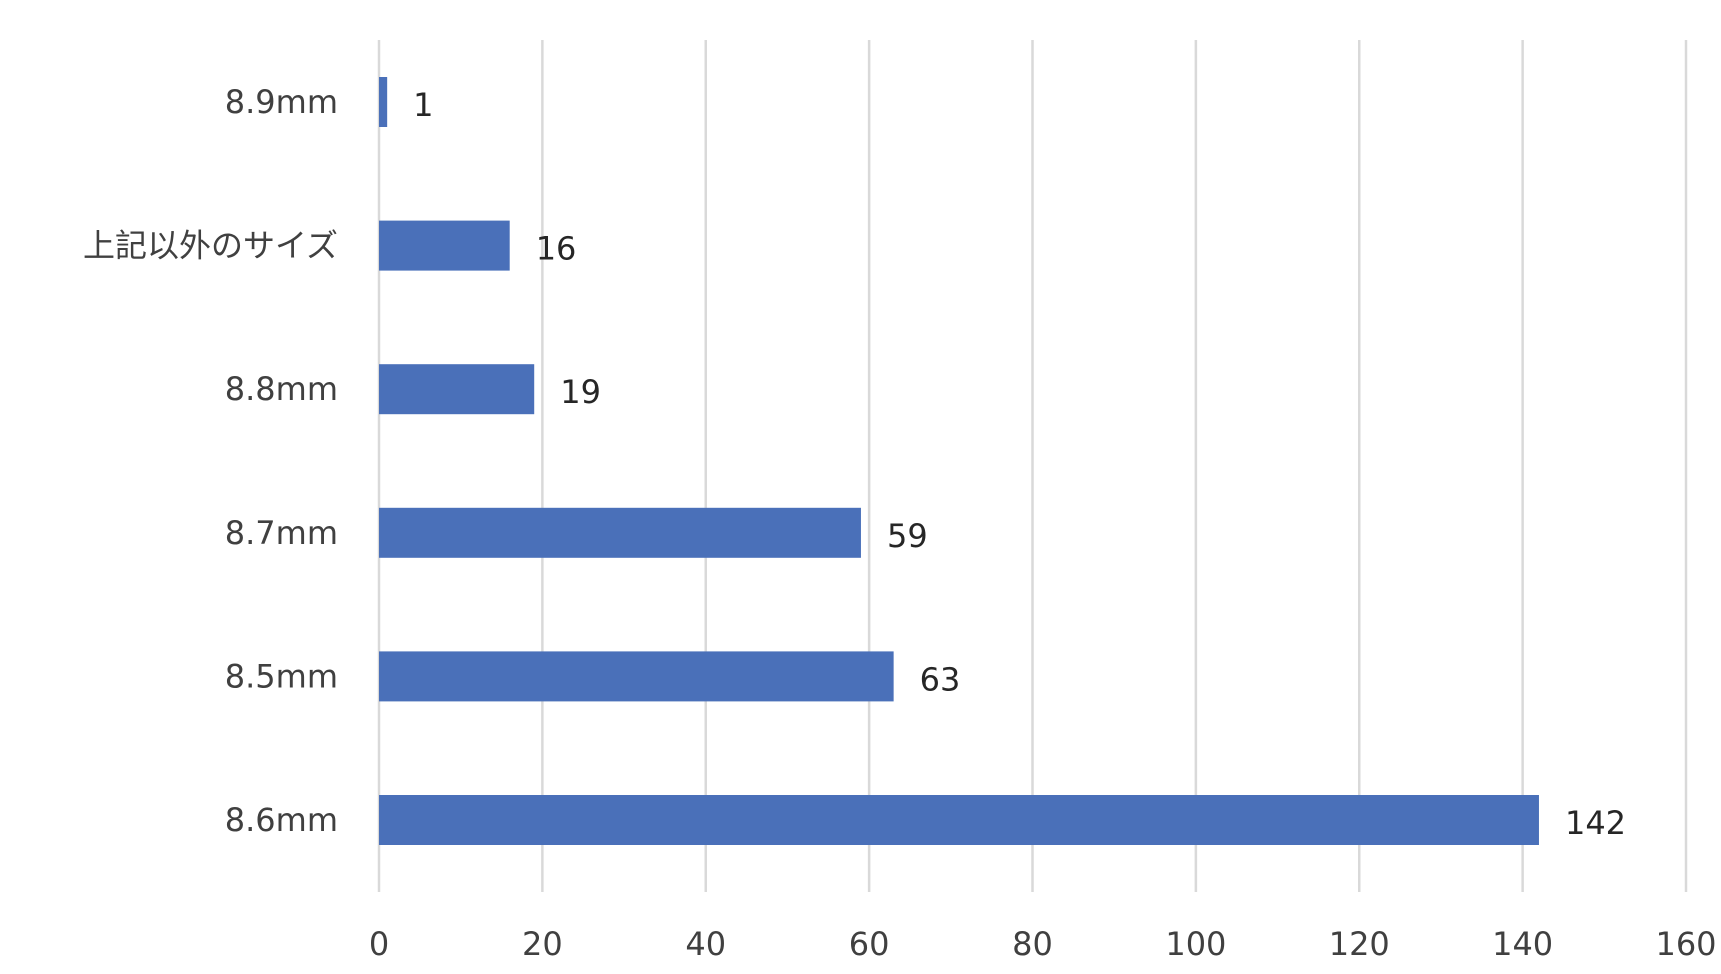  Describe the element at coordinates (940, 679) in the screenshot. I see `data-label: 63` at that location.